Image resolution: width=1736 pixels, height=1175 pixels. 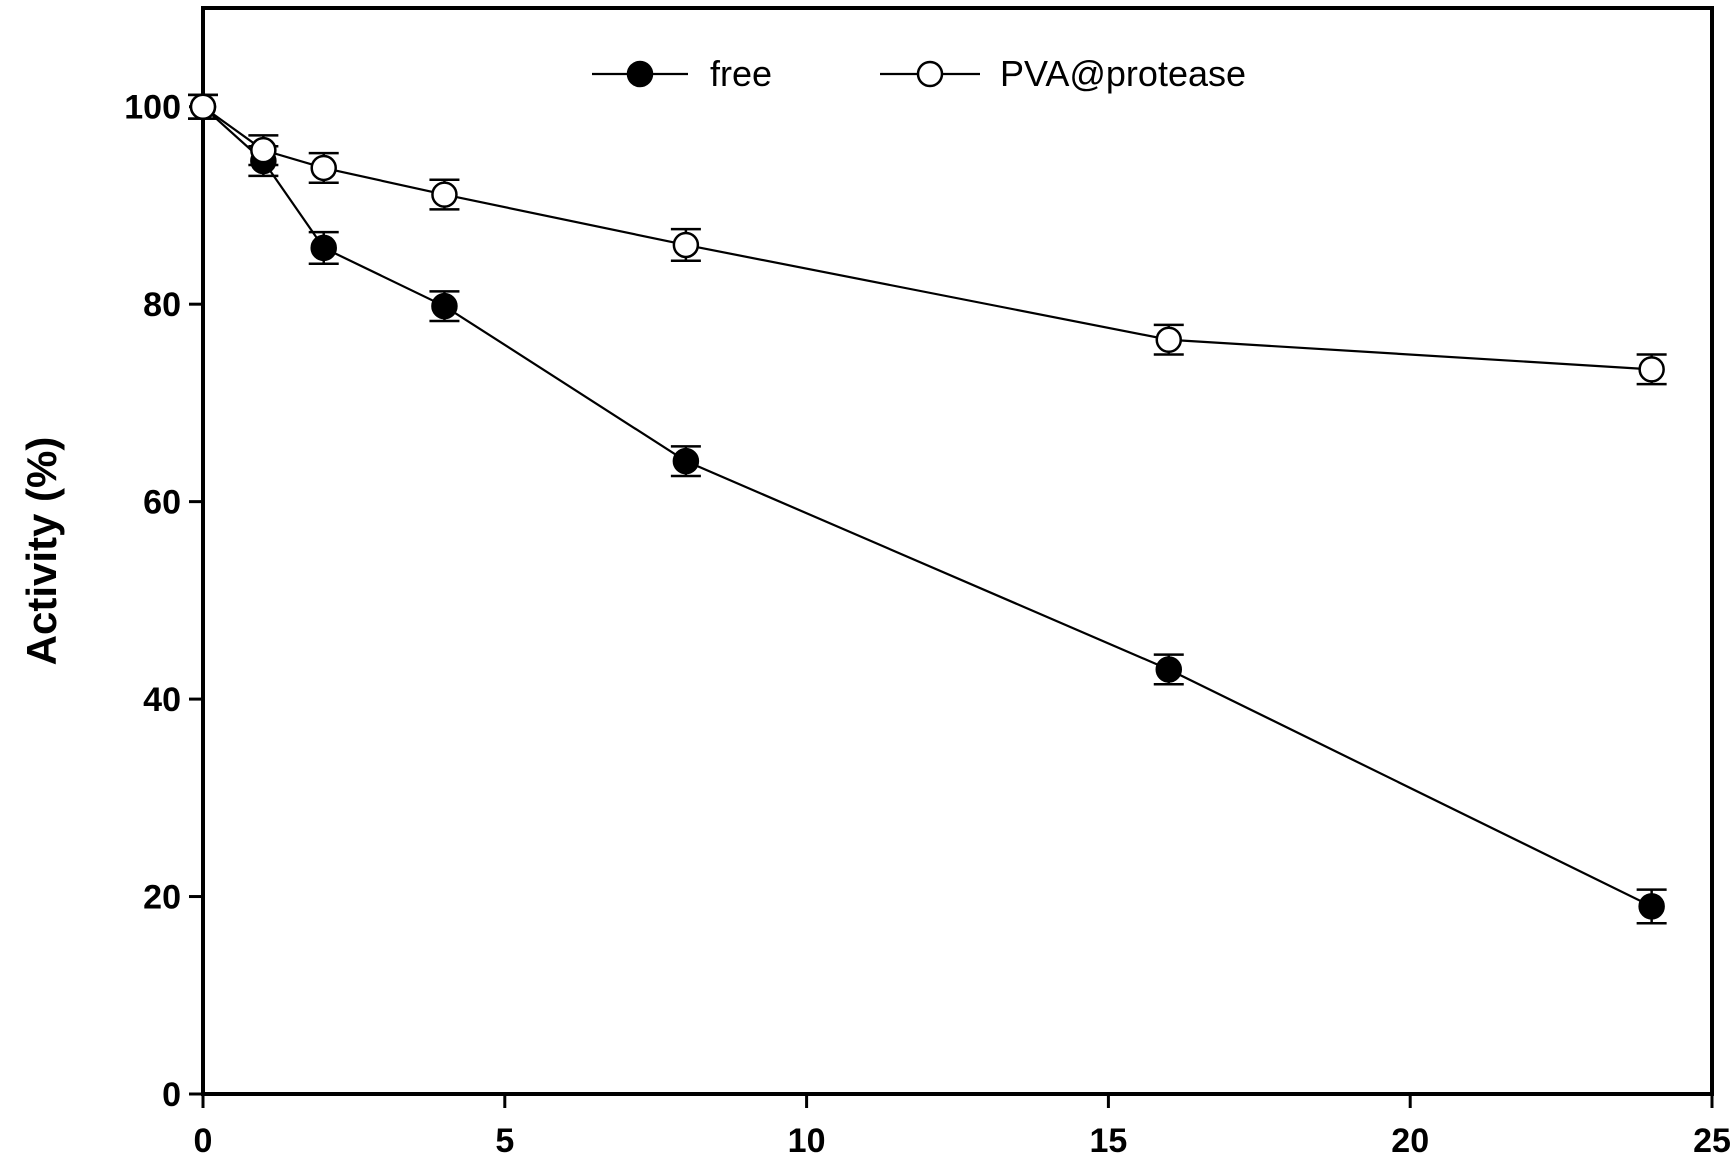 What do you see at coordinates (162, 305) in the screenshot?
I see `y-tick-label: 80` at bounding box center [162, 305].